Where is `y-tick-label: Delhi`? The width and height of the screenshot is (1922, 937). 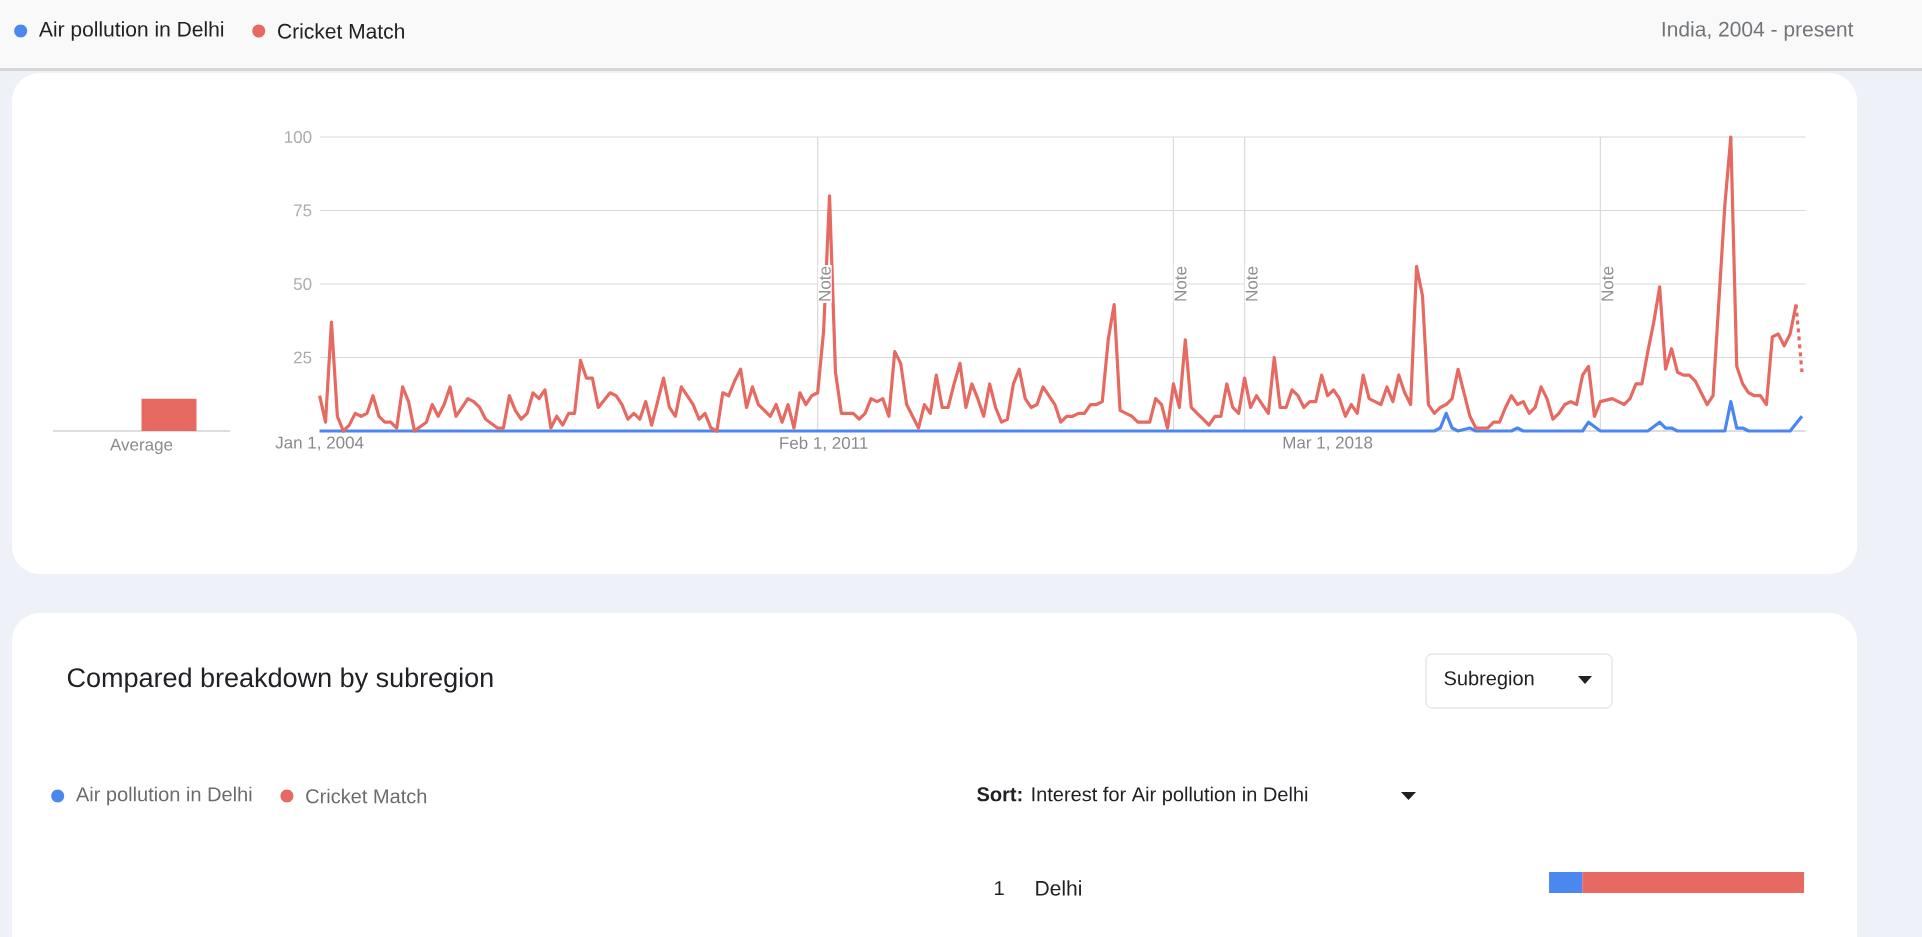 y-tick-label: Delhi is located at coordinates (1058, 888).